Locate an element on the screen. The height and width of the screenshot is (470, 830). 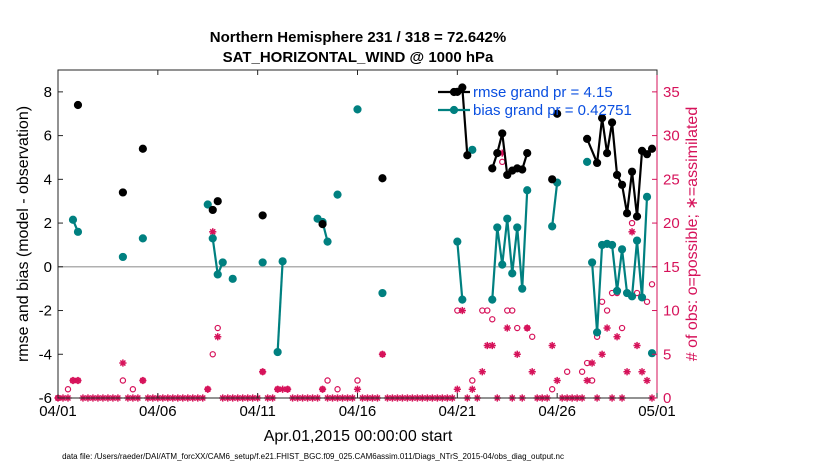
legend-marker-rmse is located at coordinates (454, 92).